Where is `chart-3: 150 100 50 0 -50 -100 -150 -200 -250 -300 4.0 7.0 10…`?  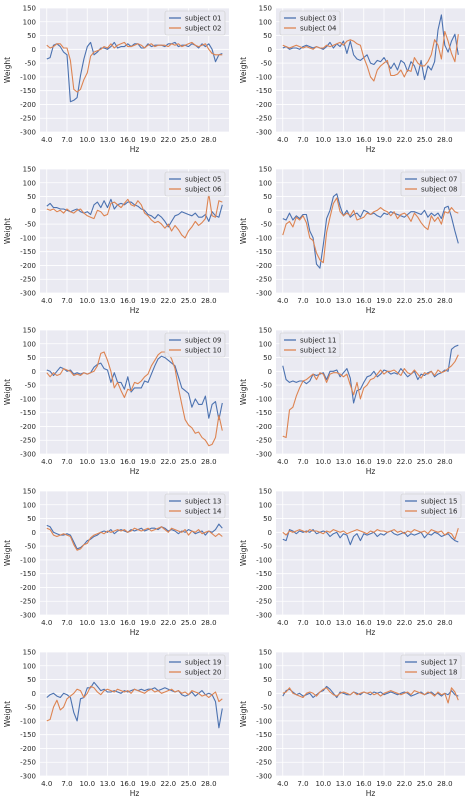
chart-3: 150 100 50 0 -50 -100 -150 -200 -250 -300 4.0 7.0 10… is located at coordinates (116, 240).